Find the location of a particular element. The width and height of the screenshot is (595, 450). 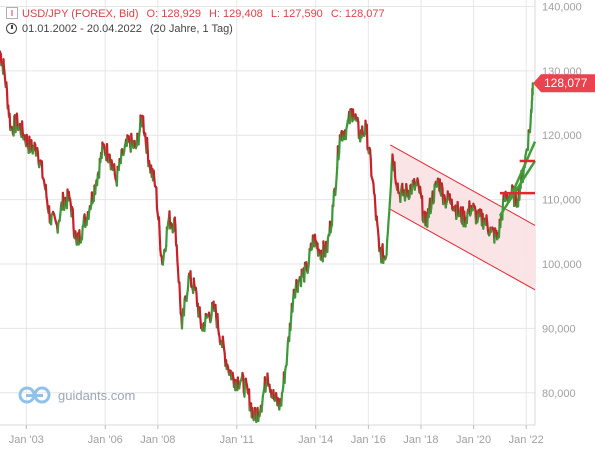

low-value: L: 127,590 is located at coordinates (296, 14).